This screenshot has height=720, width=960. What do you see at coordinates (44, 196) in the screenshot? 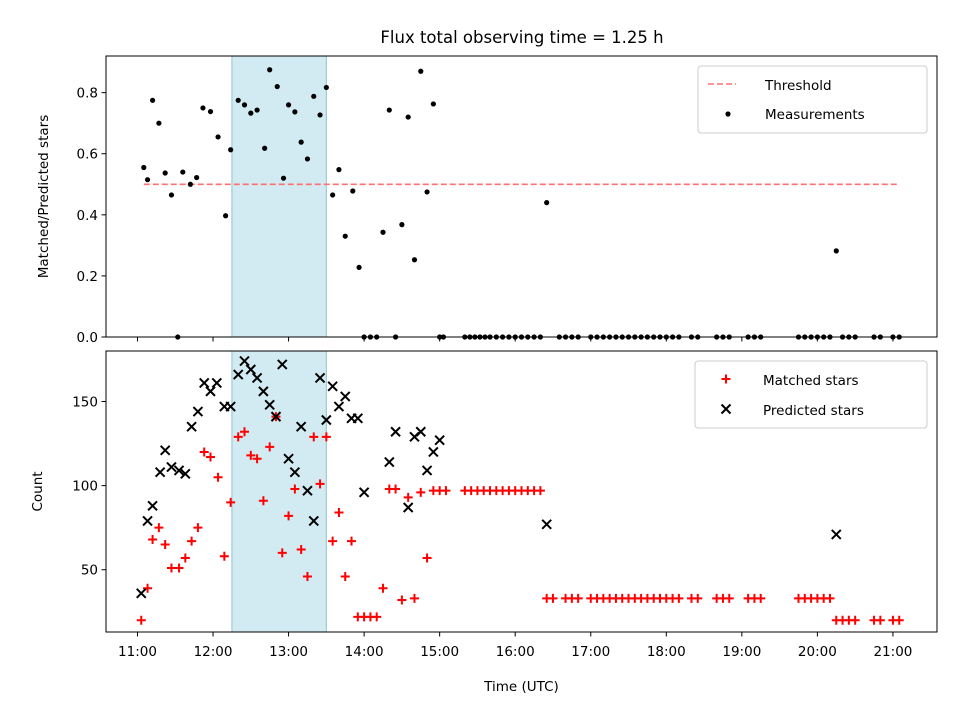
I see `ratio-y-axis-label: Matched/Predicted stars` at bounding box center [44, 196].